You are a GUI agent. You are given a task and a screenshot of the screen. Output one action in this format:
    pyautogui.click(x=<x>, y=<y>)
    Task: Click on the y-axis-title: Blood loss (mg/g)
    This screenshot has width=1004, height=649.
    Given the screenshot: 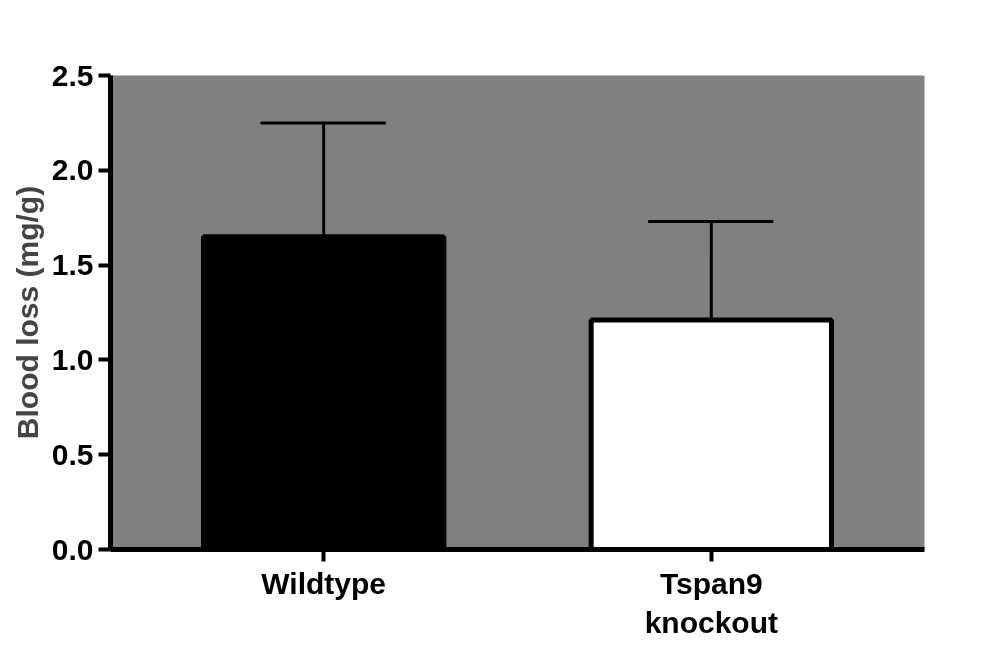 What is the action you would take?
    pyautogui.click(x=27, y=312)
    